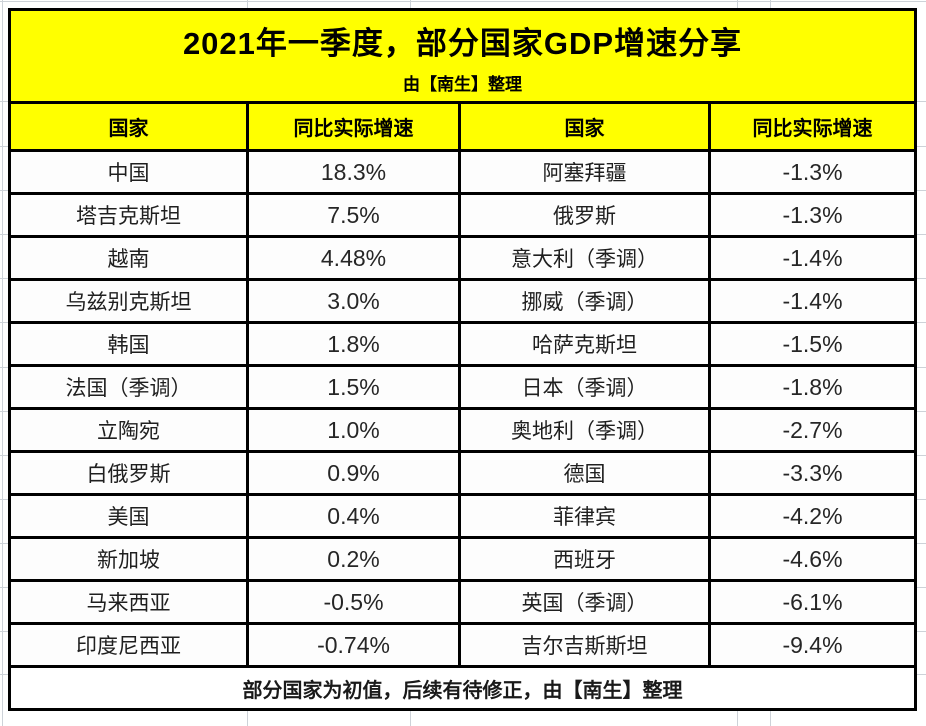  I want to click on value-cell: -4.2%, so click(812, 516).